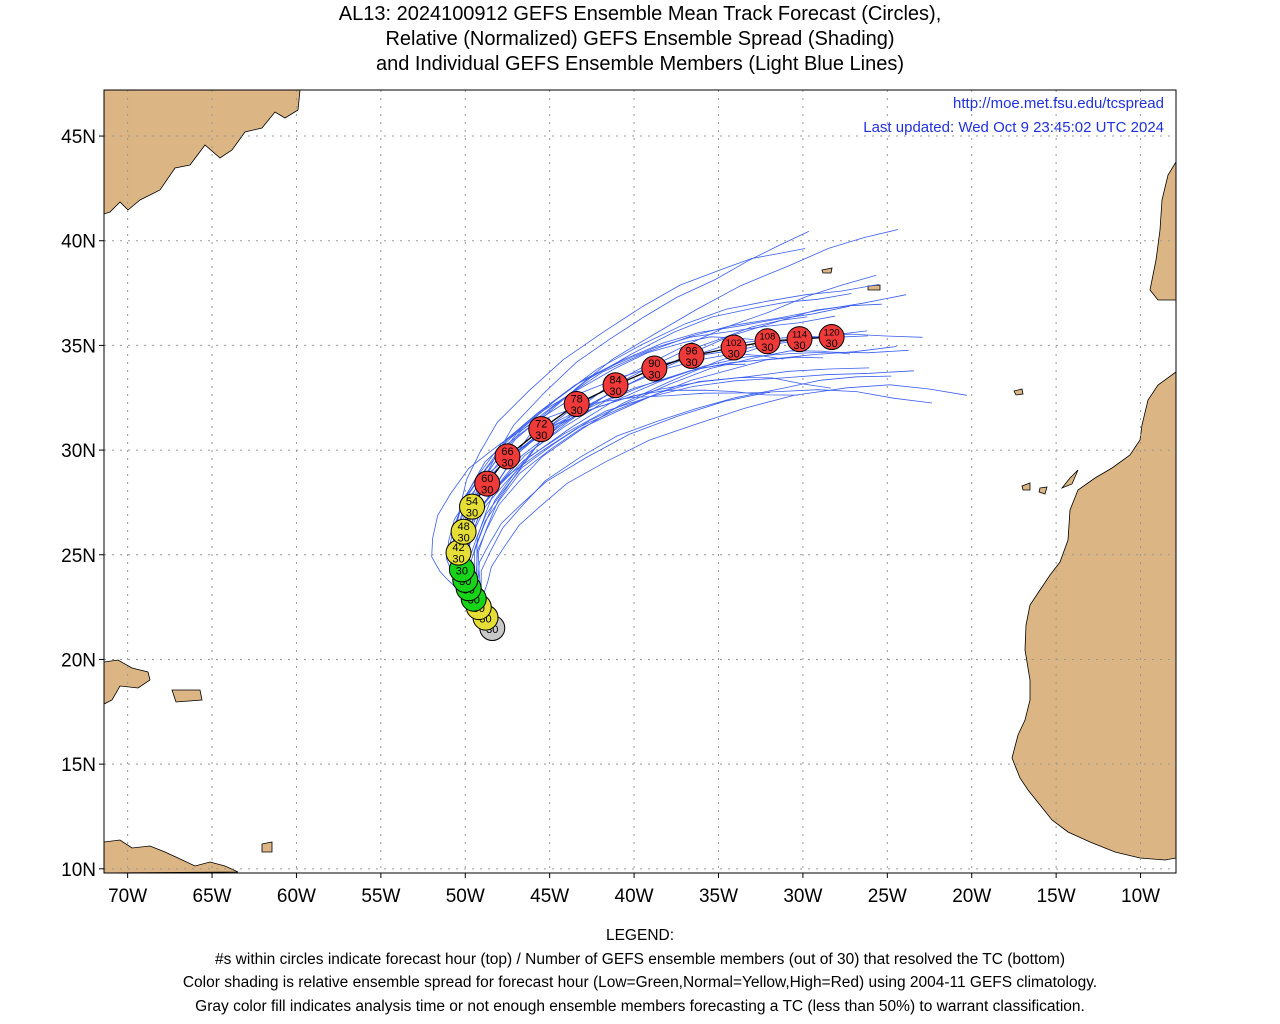 This screenshot has height=1024, width=1280. Describe the element at coordinates (78, 660) in the screenshot. I see `lat-tick-label: 20N` at that location.